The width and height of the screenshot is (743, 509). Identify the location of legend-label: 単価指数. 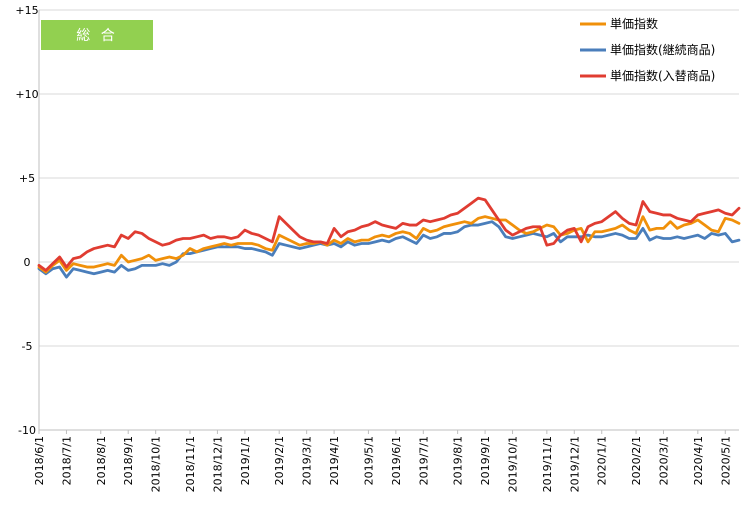
(634, 23).